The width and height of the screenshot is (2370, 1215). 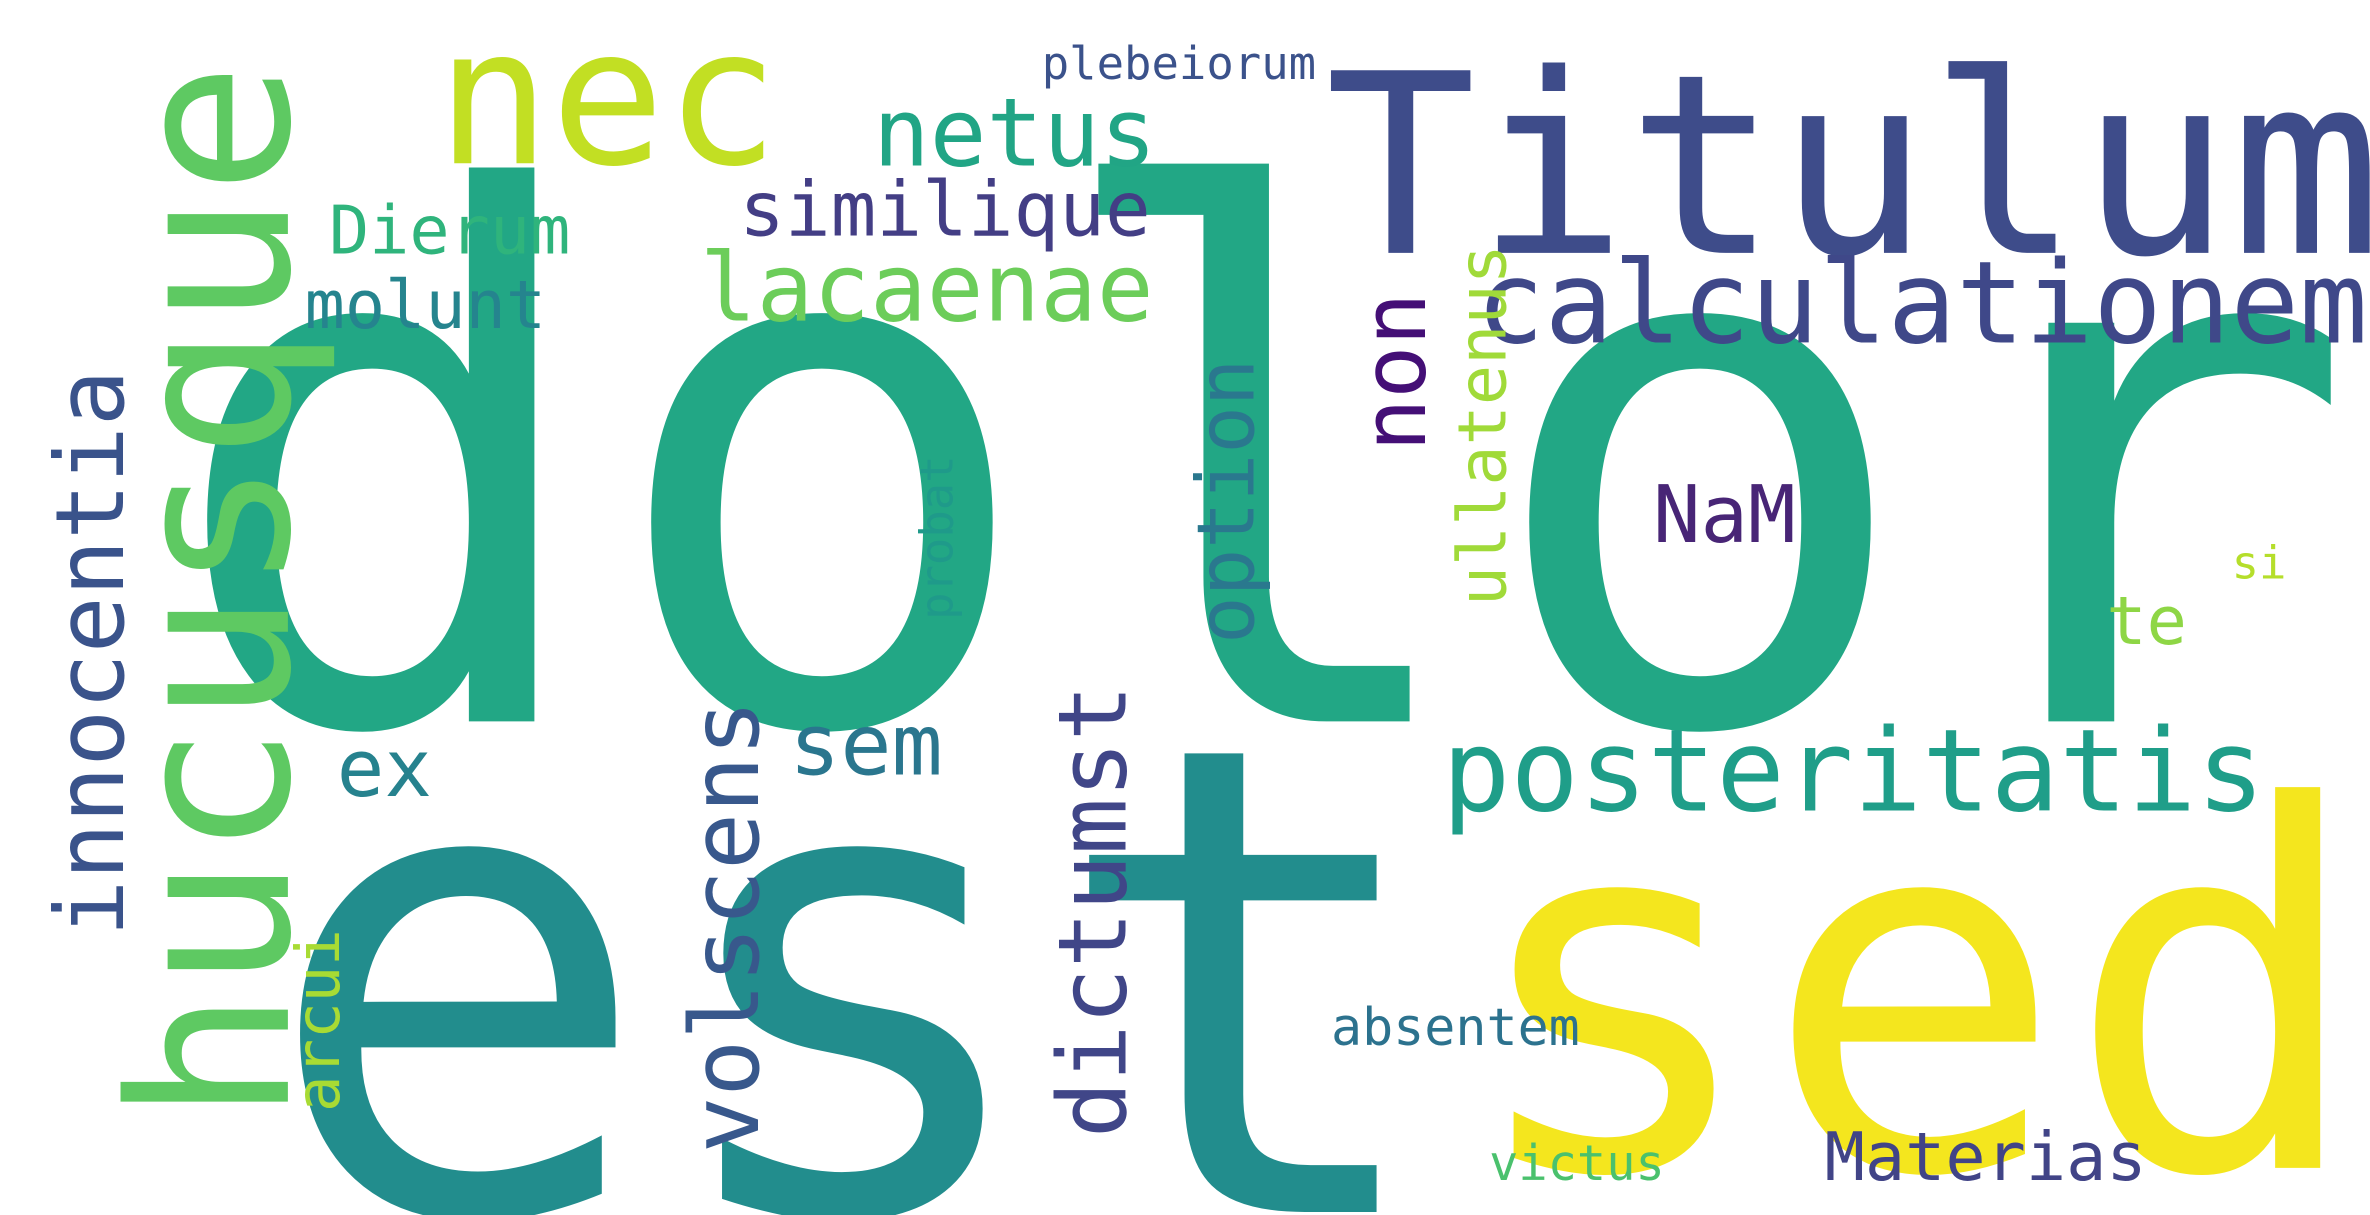 I want to click on word-lacaenae: lacaenae, so click(x=926, y=288).